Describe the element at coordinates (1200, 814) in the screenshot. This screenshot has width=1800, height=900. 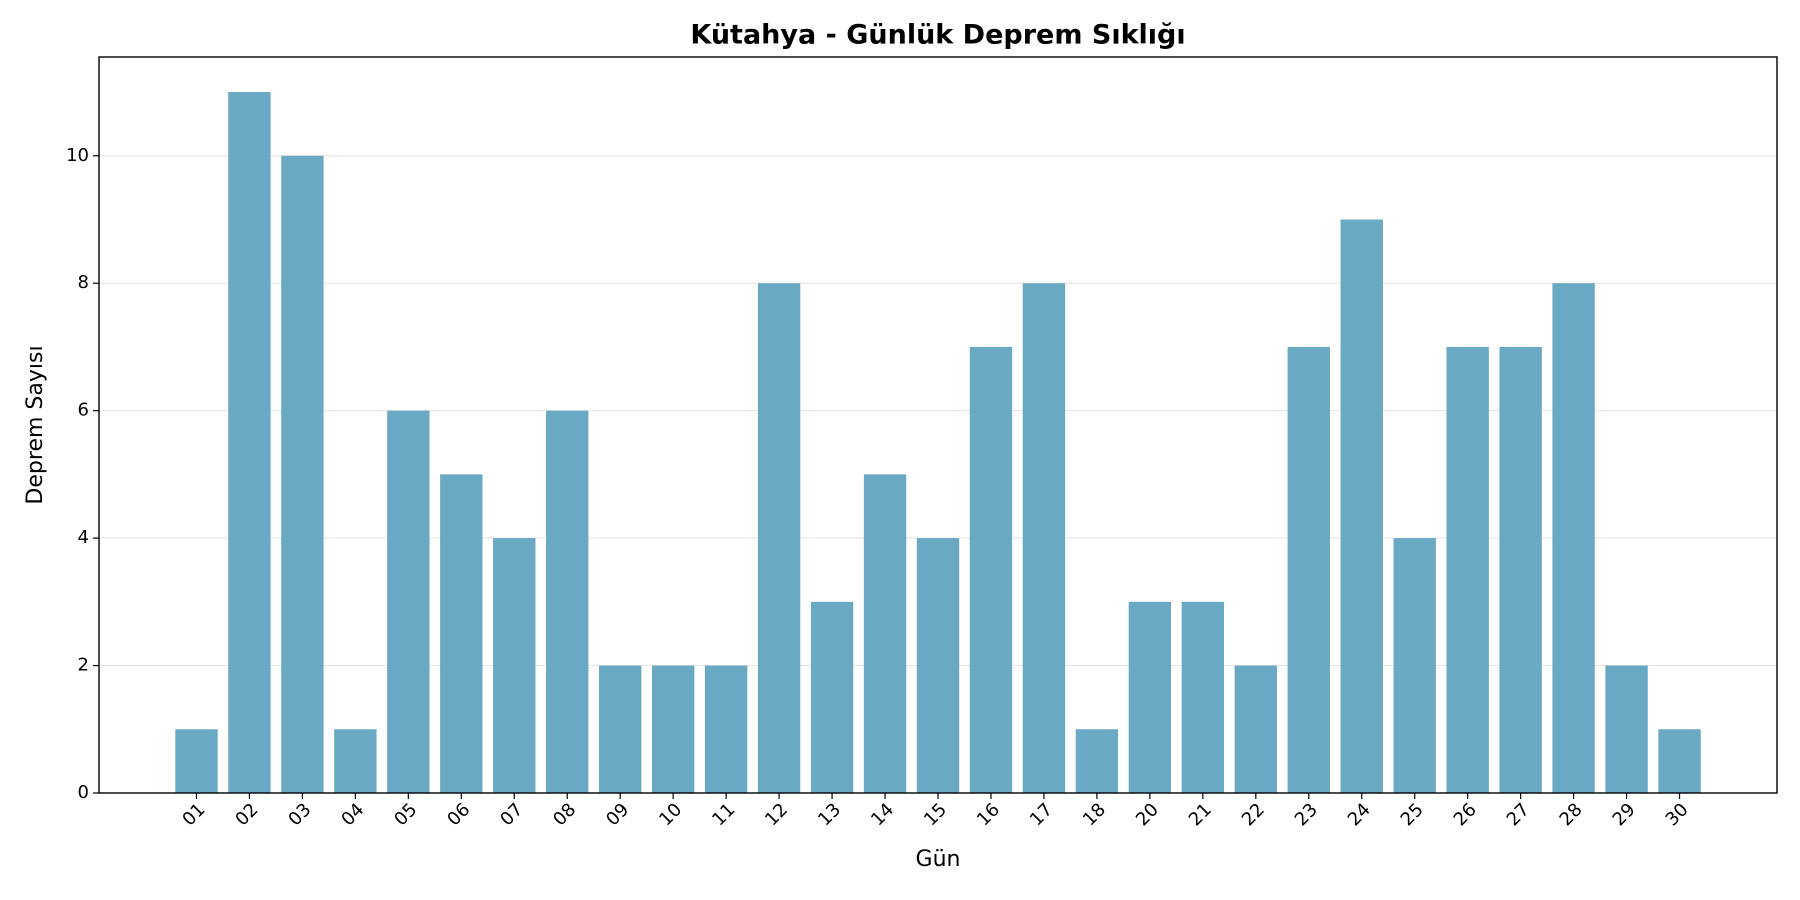
I see `x-tick-label: 21` at that location.